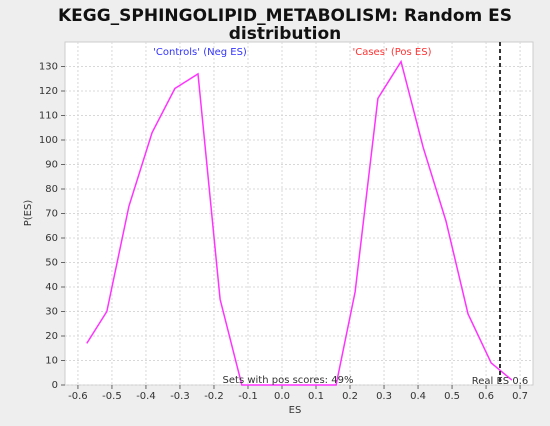 Image resolution: width=550 pixels, height=426 pixels. I want to click on y-tick-label: 10, so click(51, 361).